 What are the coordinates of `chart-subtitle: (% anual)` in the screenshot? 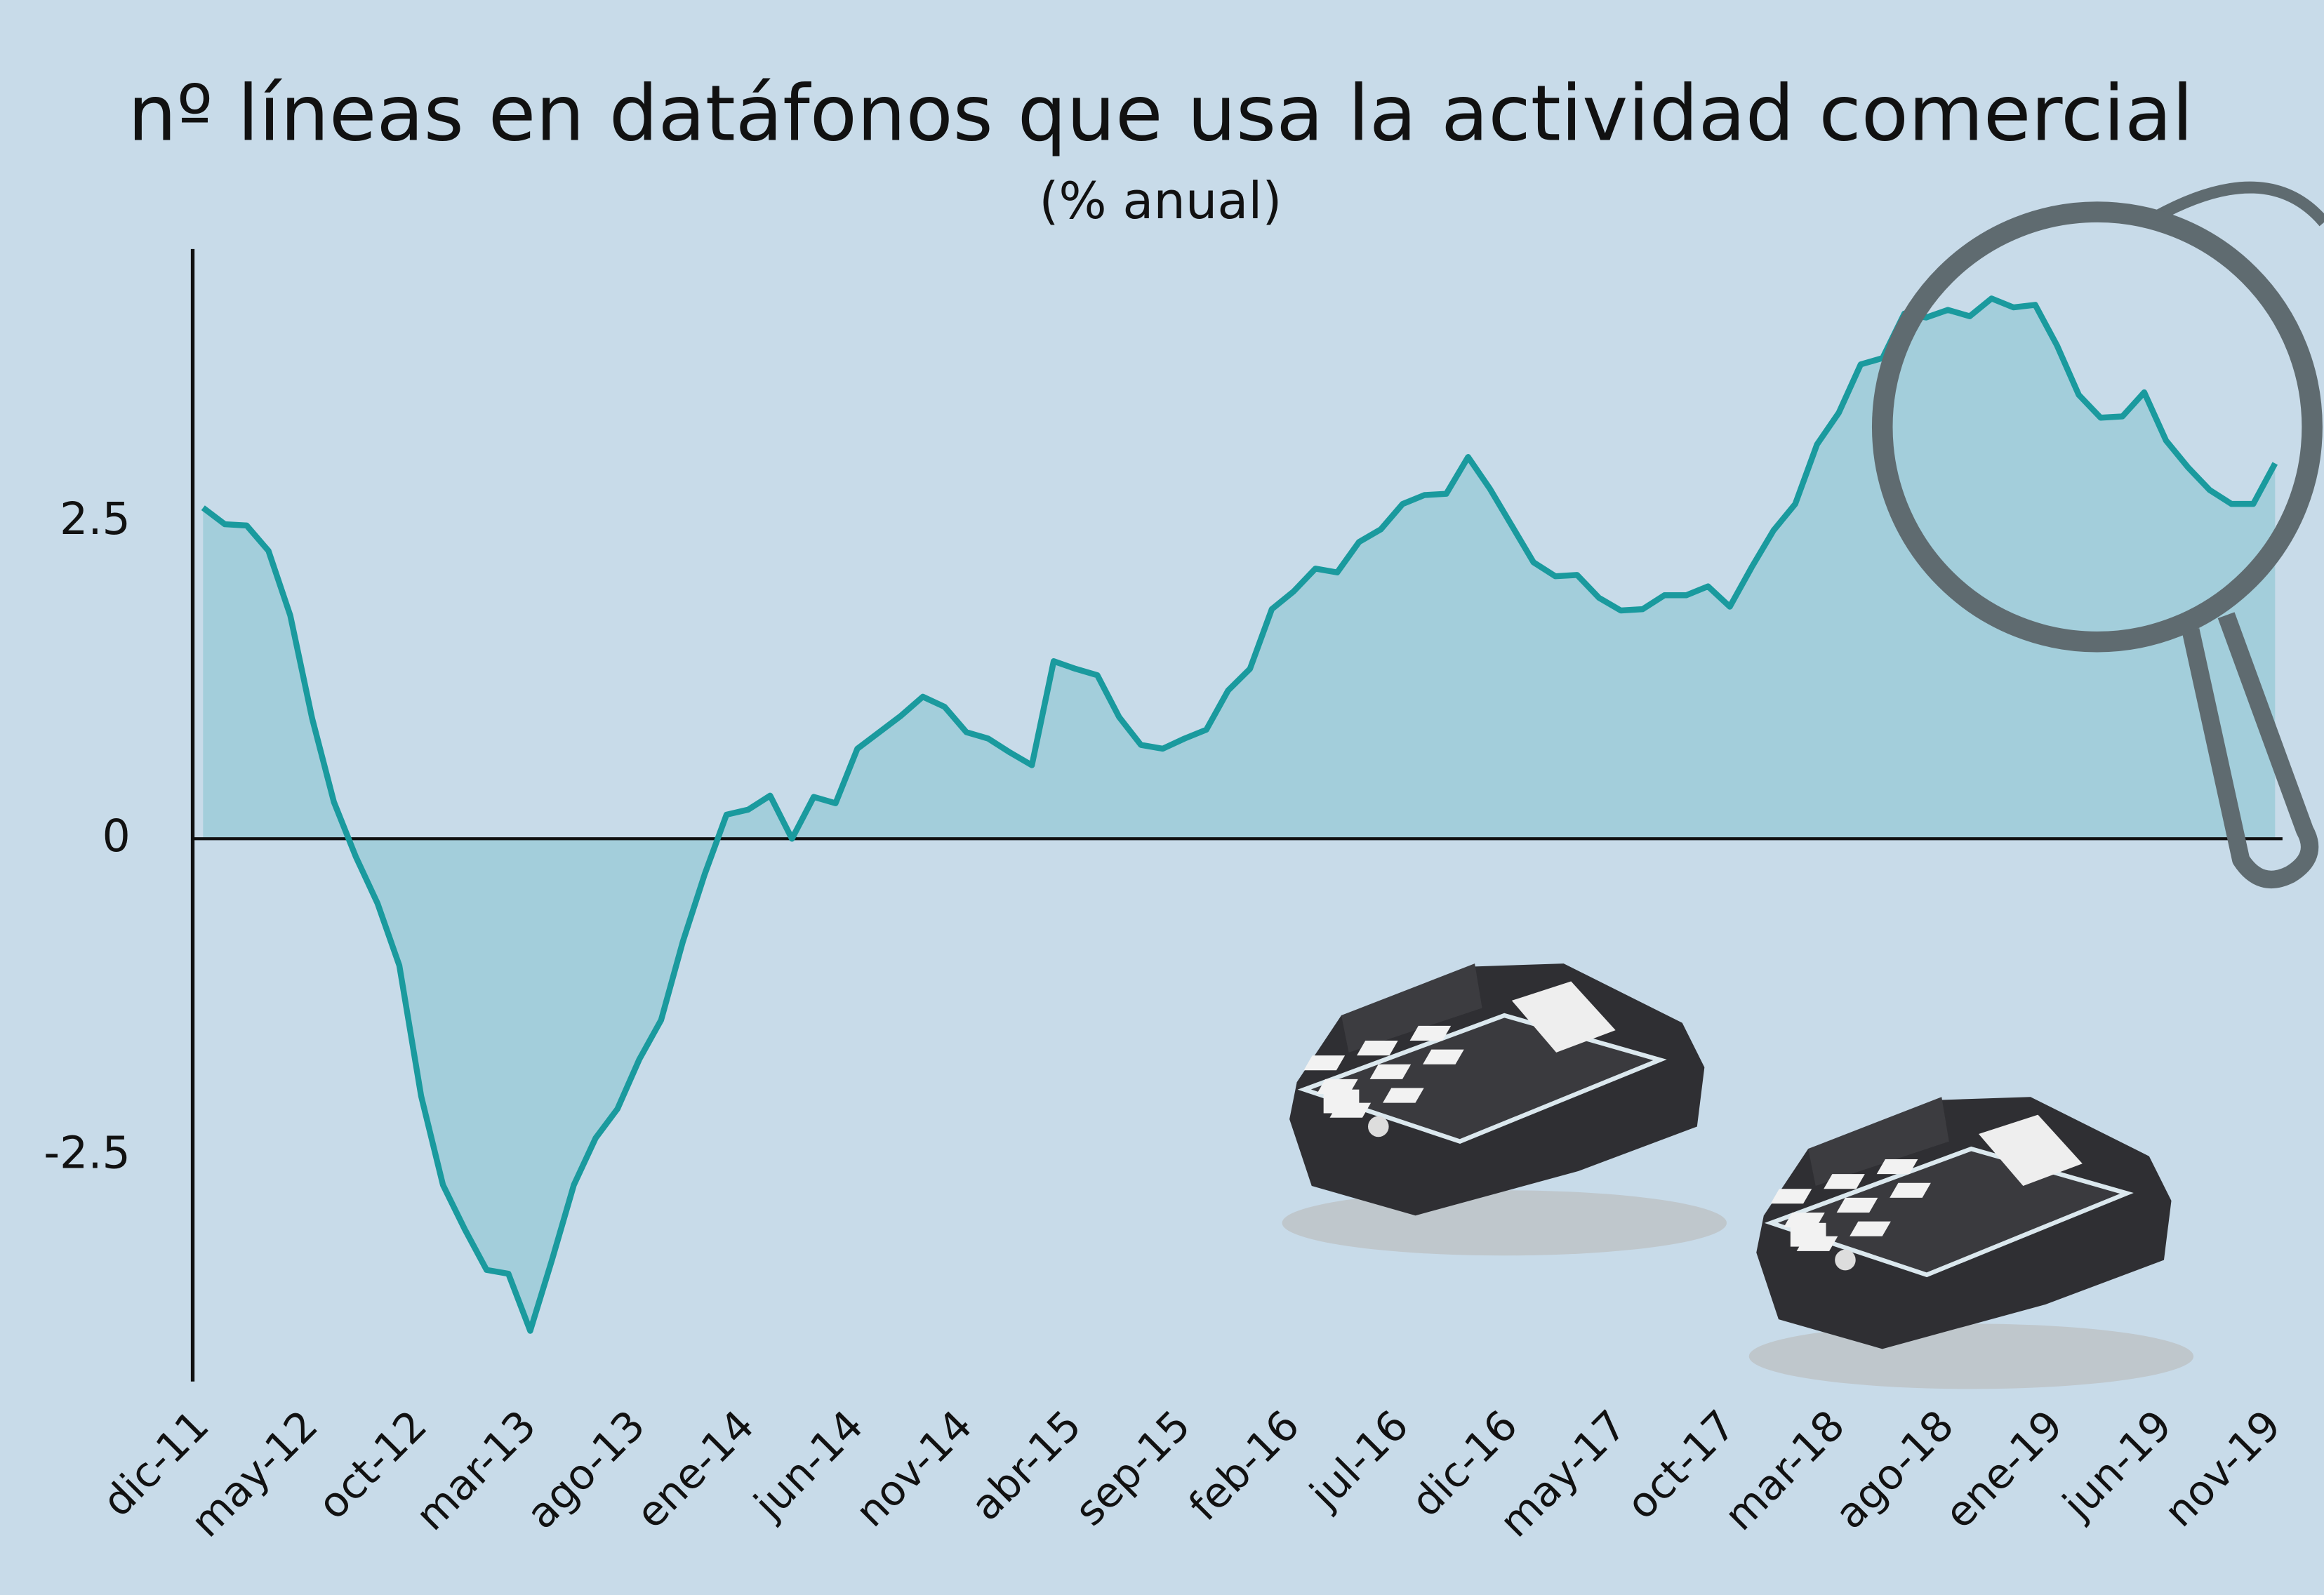 It's located at (1160, 200).